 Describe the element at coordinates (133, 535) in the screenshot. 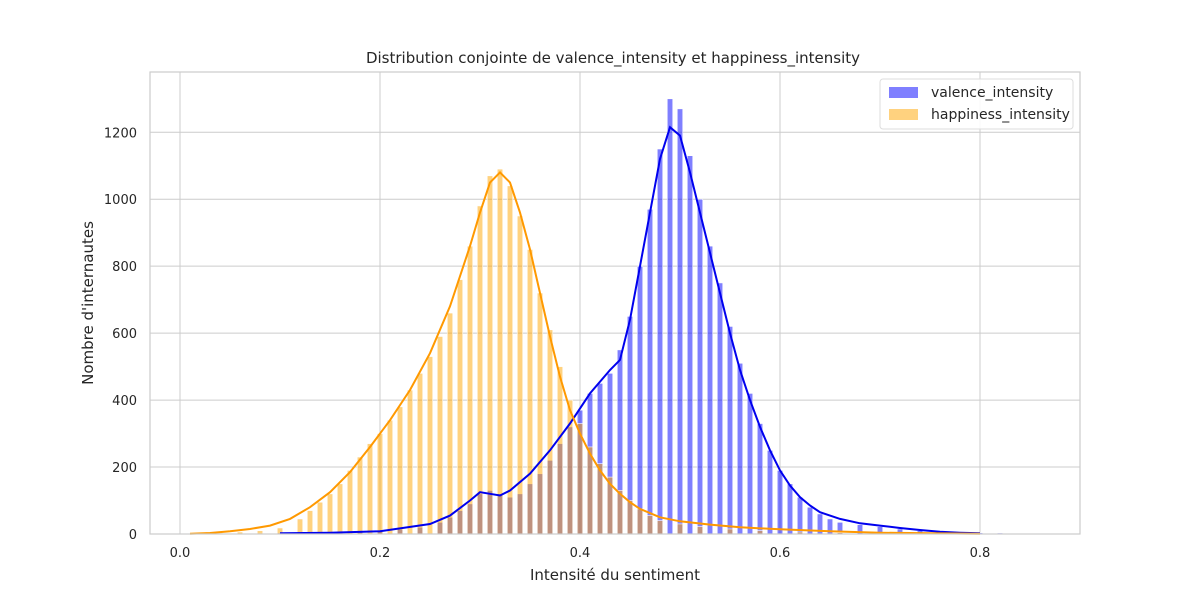

I see `y-tick-label: 0` at that location.